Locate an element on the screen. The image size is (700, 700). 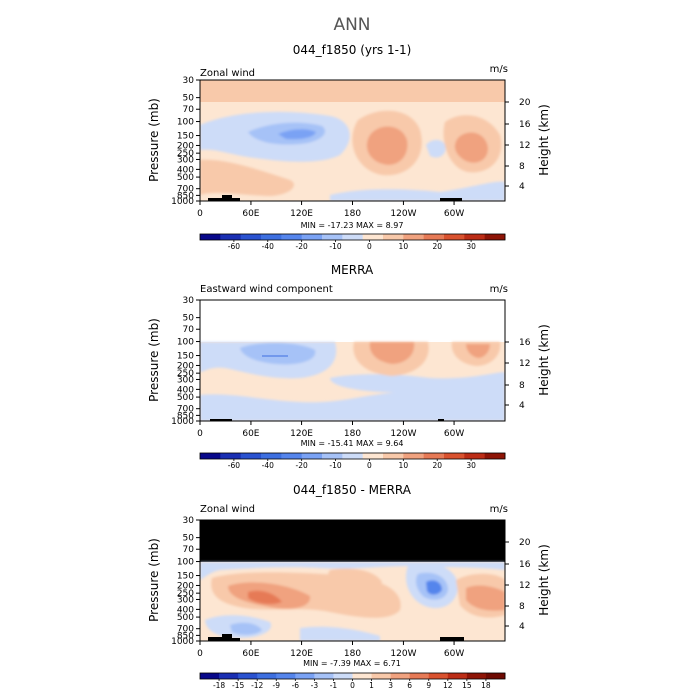
y-tick-label: 250 is located at coordinates (185, 154).